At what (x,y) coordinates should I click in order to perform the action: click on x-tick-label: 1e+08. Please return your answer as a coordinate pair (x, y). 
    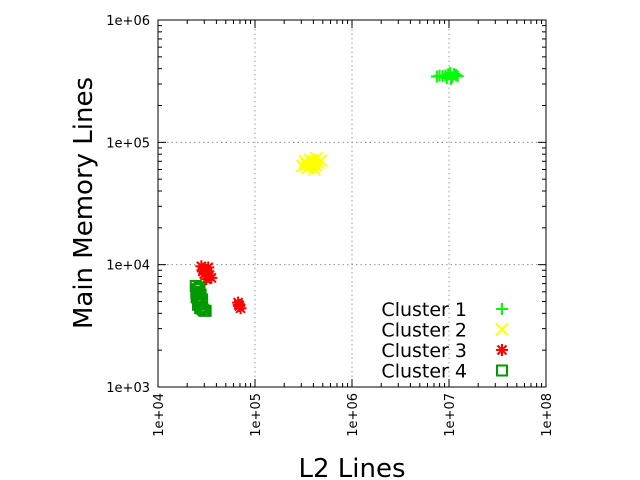
    Looking at the image, I should click on (547, 415).